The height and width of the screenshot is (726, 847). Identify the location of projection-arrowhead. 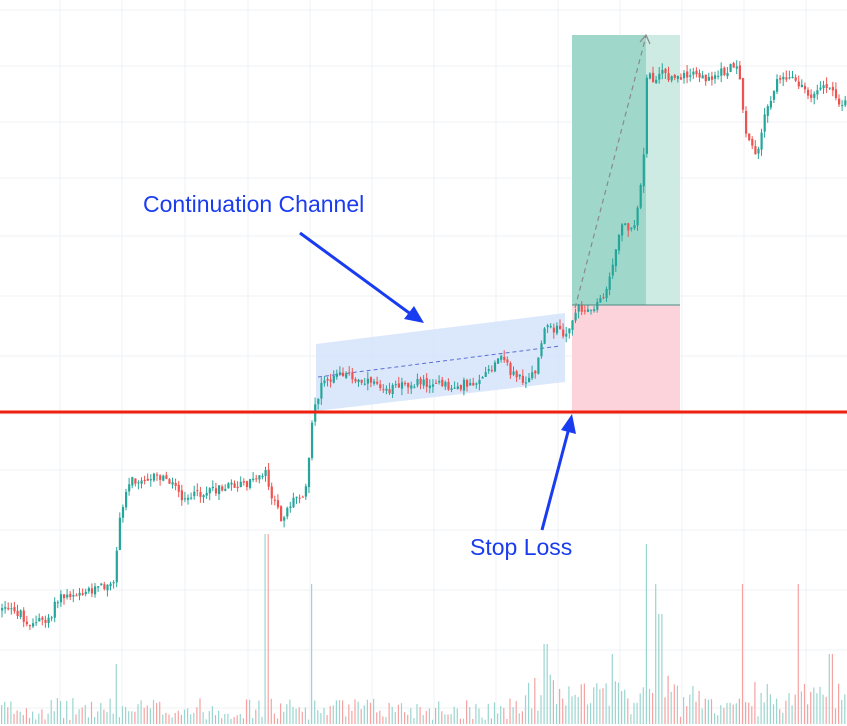
(645, 39).